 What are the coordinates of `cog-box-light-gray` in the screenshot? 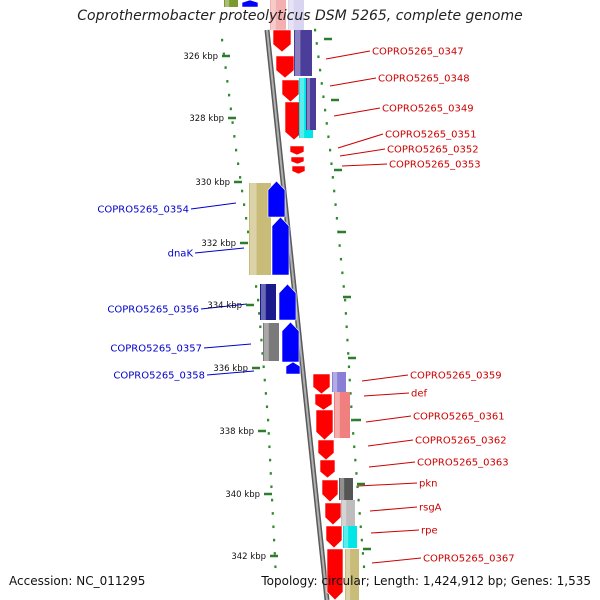 It's located at (348, 513).